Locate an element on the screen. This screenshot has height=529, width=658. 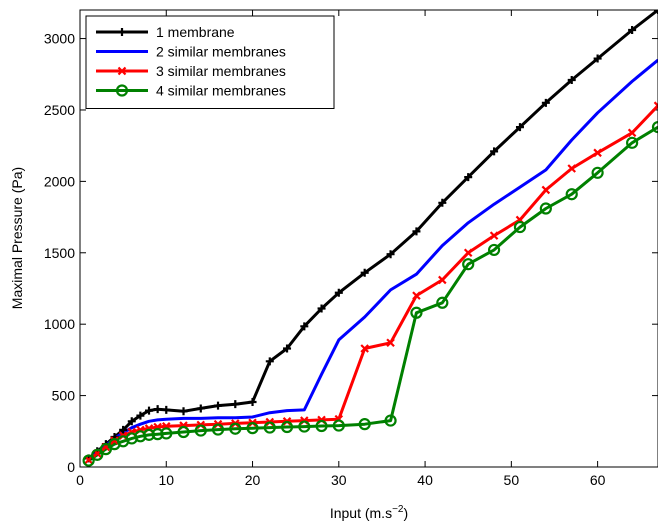
legend-entry-4-label: 4 similar membranes is located at coordinates (221, 91).